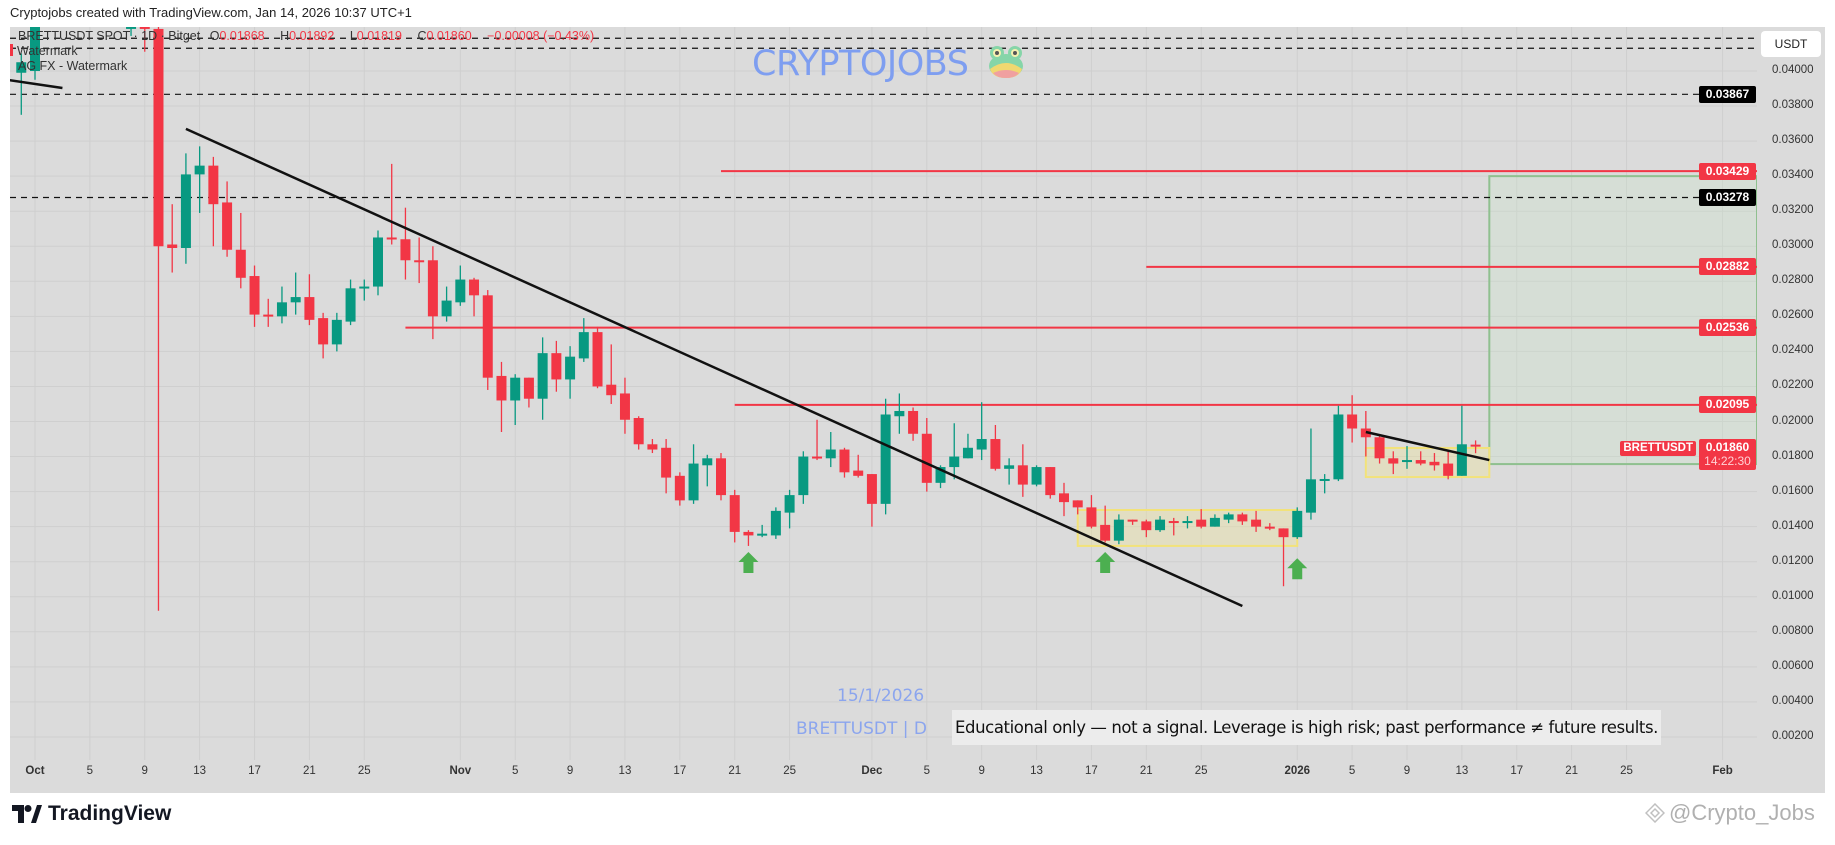 The height and width of the screenshot is (845, 1835). I want to click on time-tick: Dec, so click(872, 771).